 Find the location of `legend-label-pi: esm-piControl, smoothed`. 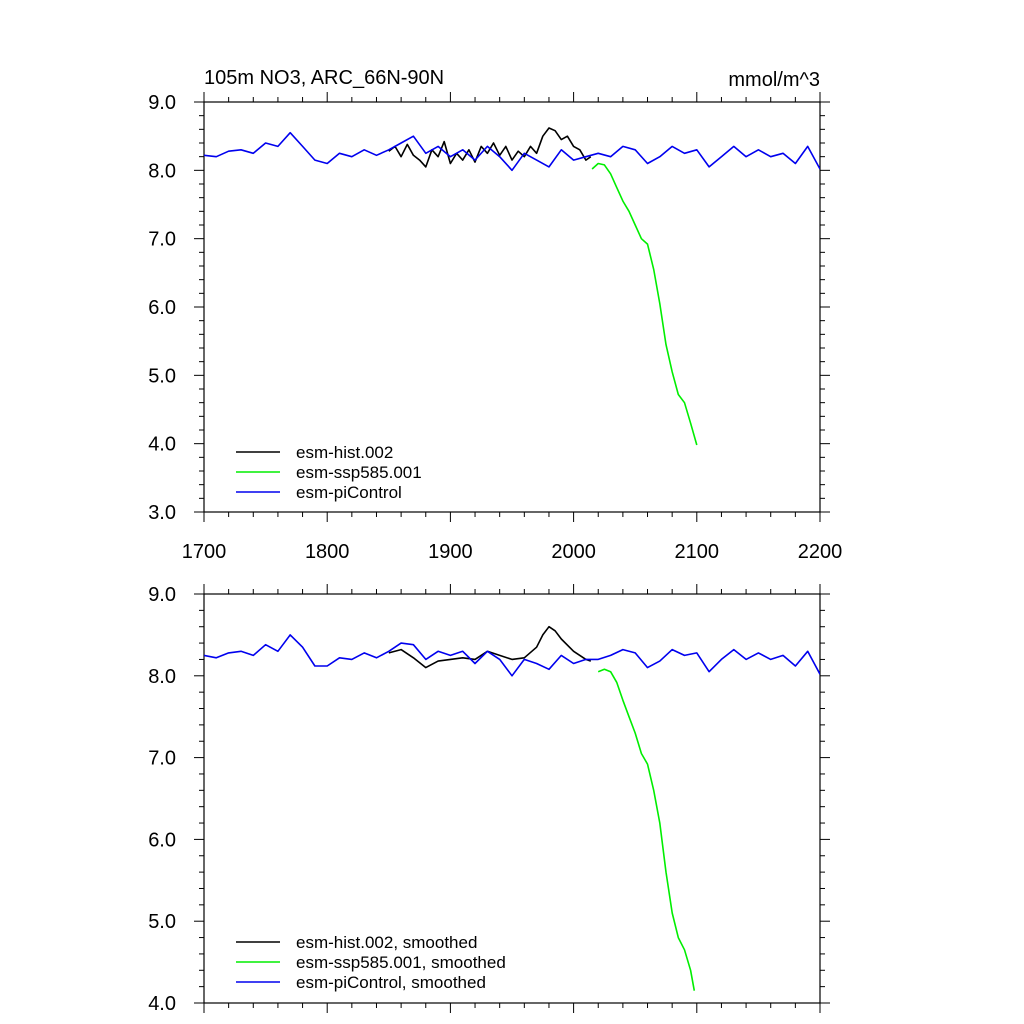

legend-label-pi: esm-piControl, smoothed is located at coordinates (391, 982).